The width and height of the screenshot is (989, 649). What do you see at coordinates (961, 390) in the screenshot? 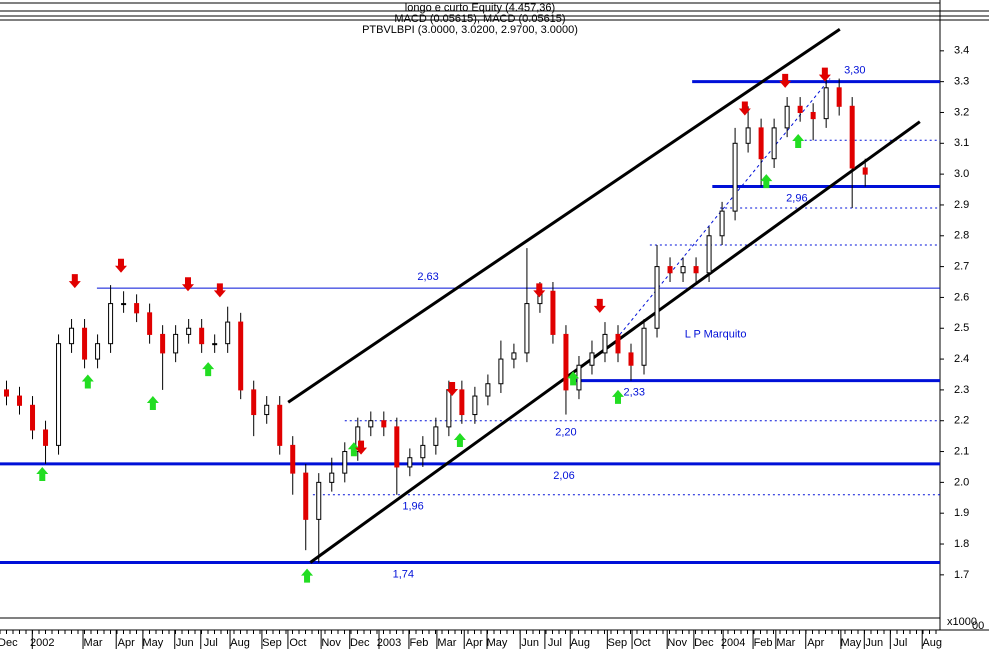
I see `y-tick-label: 2.3` at bounding box center [961, 390].